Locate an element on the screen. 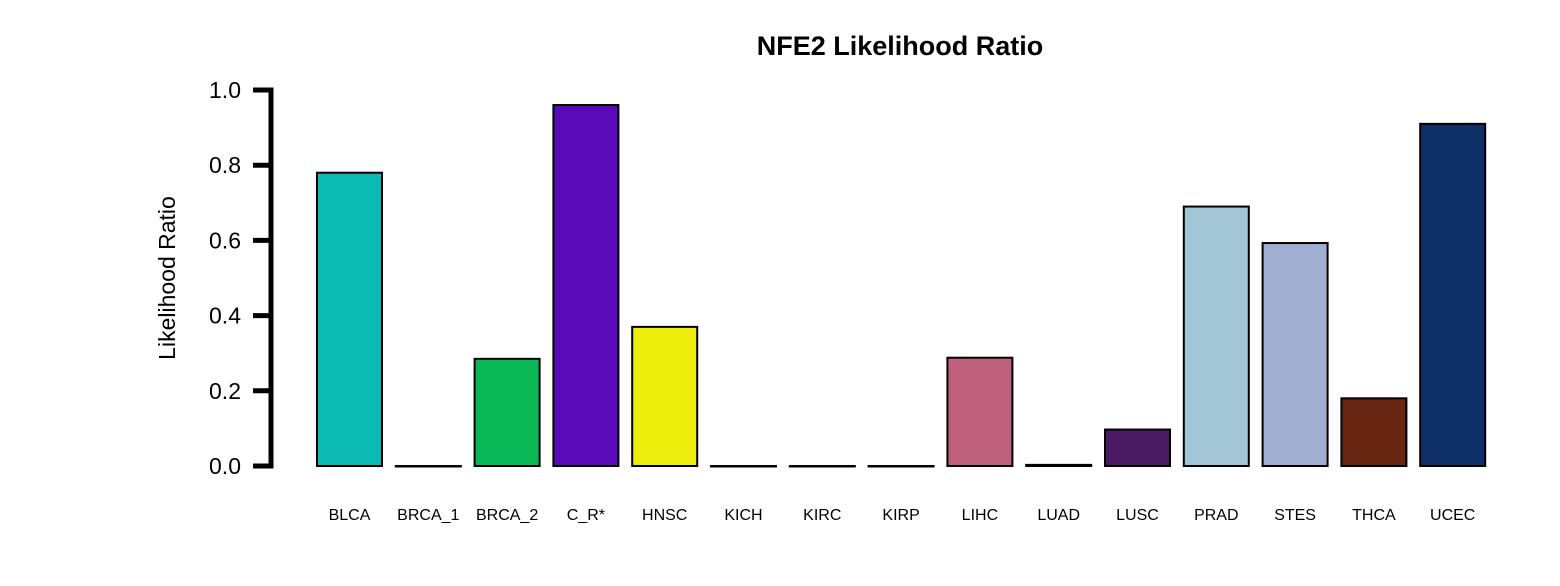  y-tick-label: 1.0 is located at coordinates (225, 90).